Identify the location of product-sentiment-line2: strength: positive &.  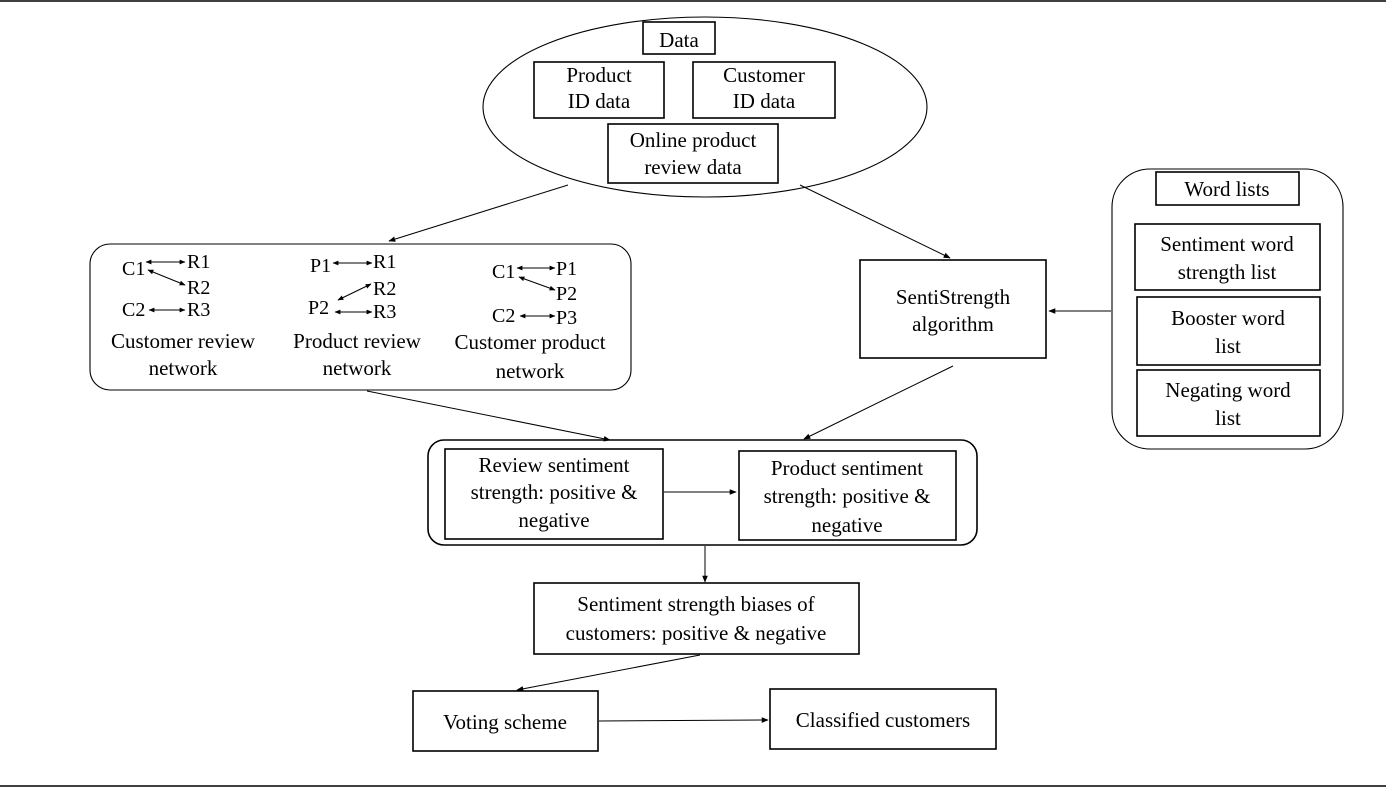
(847, 496).